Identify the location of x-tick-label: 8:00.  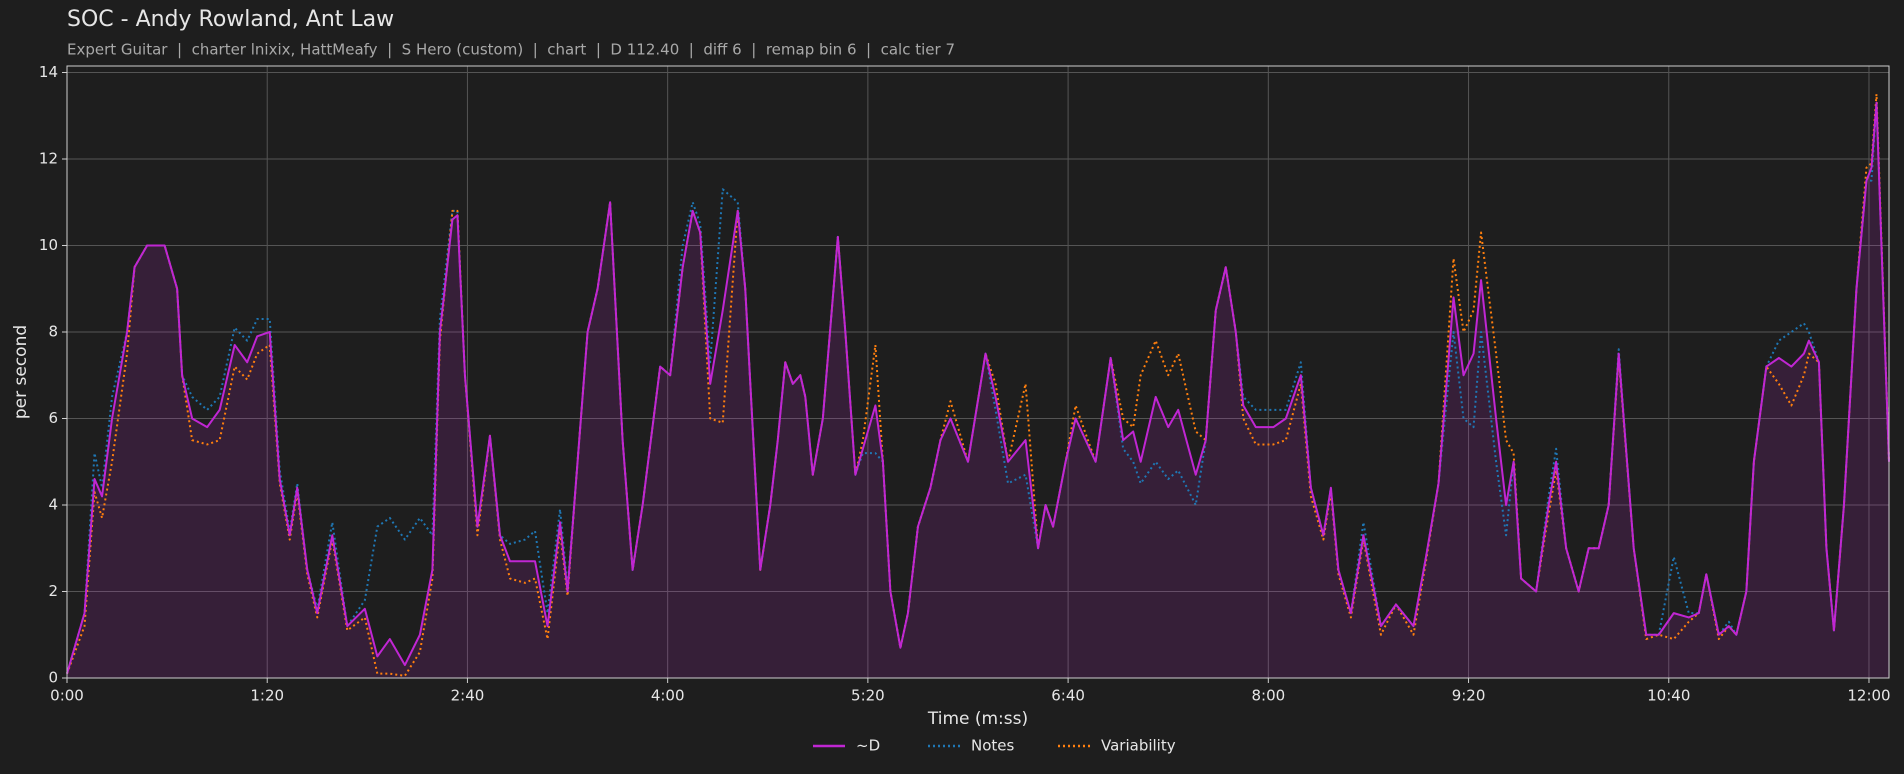
(1268, 696).